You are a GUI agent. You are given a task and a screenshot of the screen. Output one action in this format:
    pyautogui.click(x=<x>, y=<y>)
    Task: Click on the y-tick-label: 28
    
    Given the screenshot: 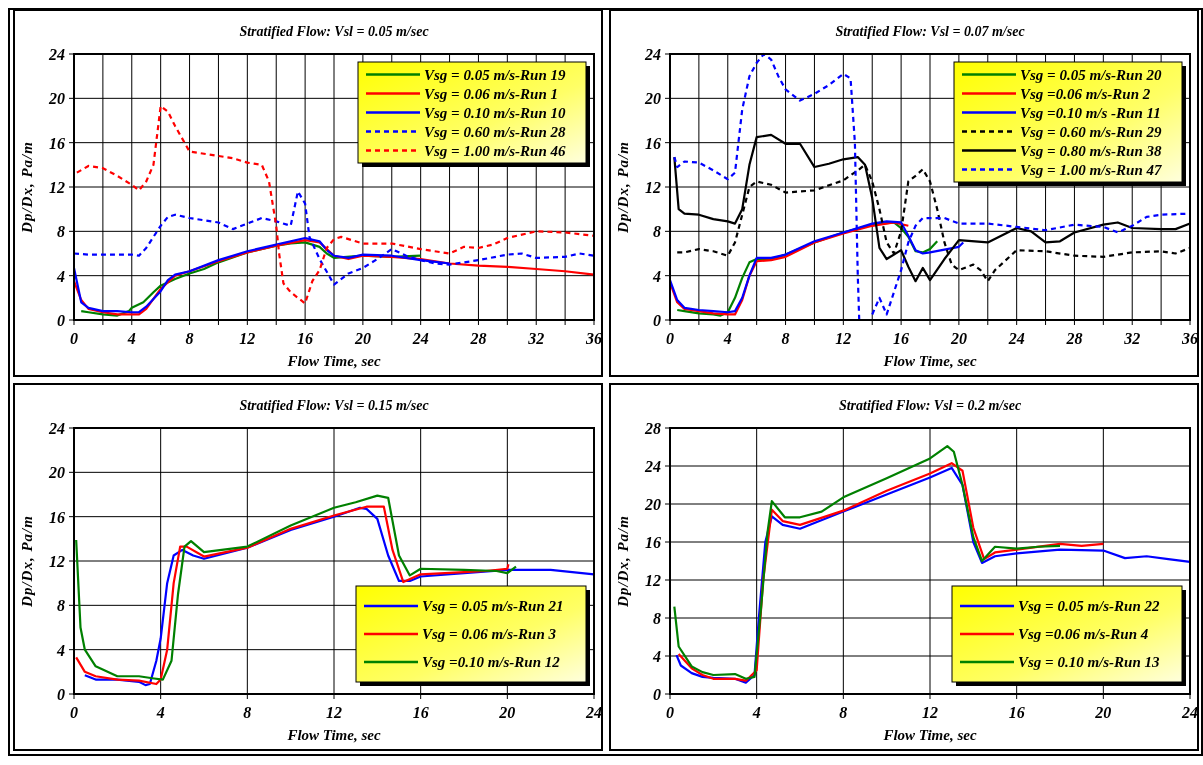 What is the action you would take?
    pyautogui.click(x=652, y=428)
    